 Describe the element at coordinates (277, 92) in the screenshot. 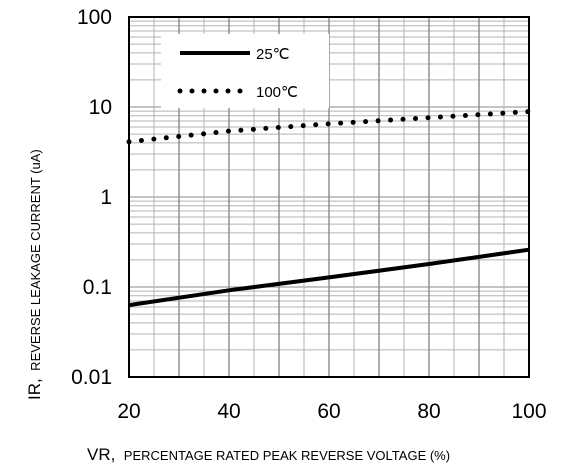

I see `legend-label-100c: 100℃` at that location.